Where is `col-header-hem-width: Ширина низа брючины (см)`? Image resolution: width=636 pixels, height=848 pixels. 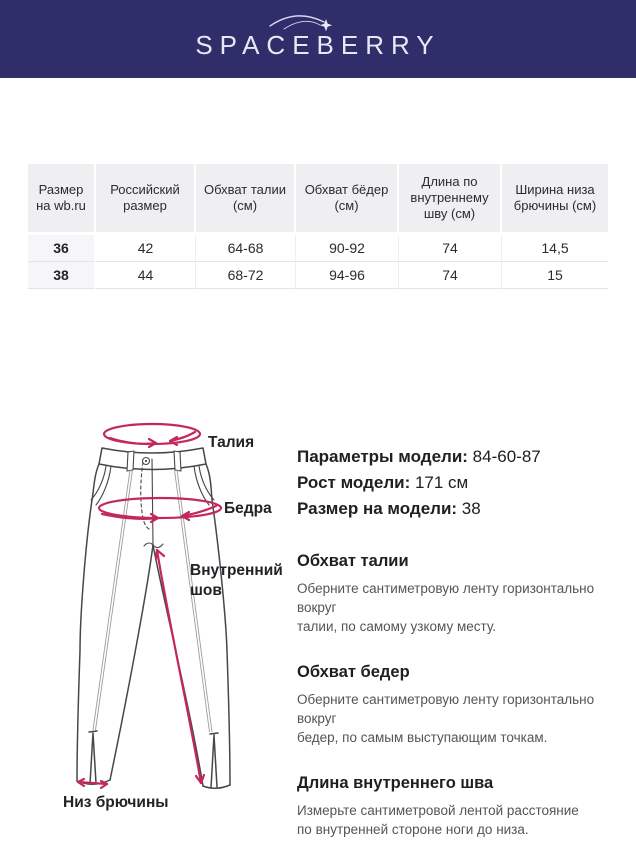
col-header-hem-width: Ширина низа брючины (см) is located at coordinates (555, 199).